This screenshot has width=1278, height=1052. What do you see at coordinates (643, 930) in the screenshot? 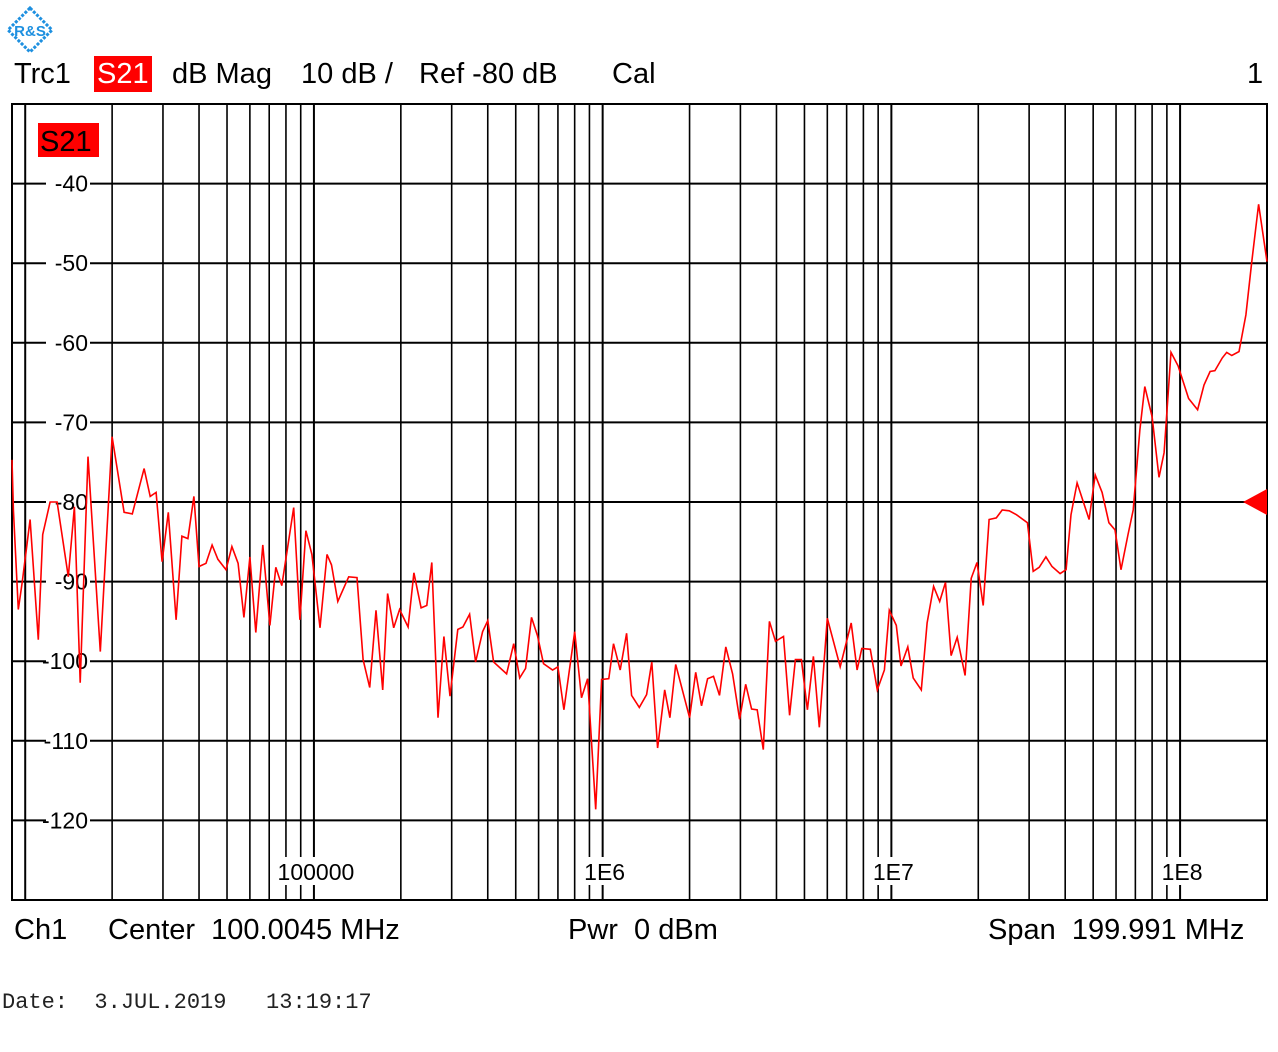
I see `power-level: Pwr 0 dBm` at bounding box center [643, 930].